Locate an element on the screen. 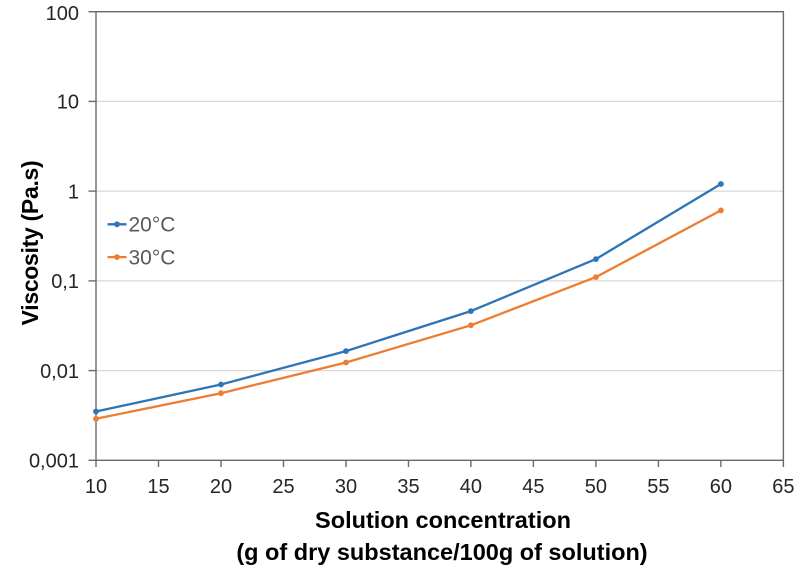 The height and width of the screenshot is (576, 799). svg-text:(g of dry substance/100g of so: (g of dry substance/100g of solution) is located at coordinates (441, 552).